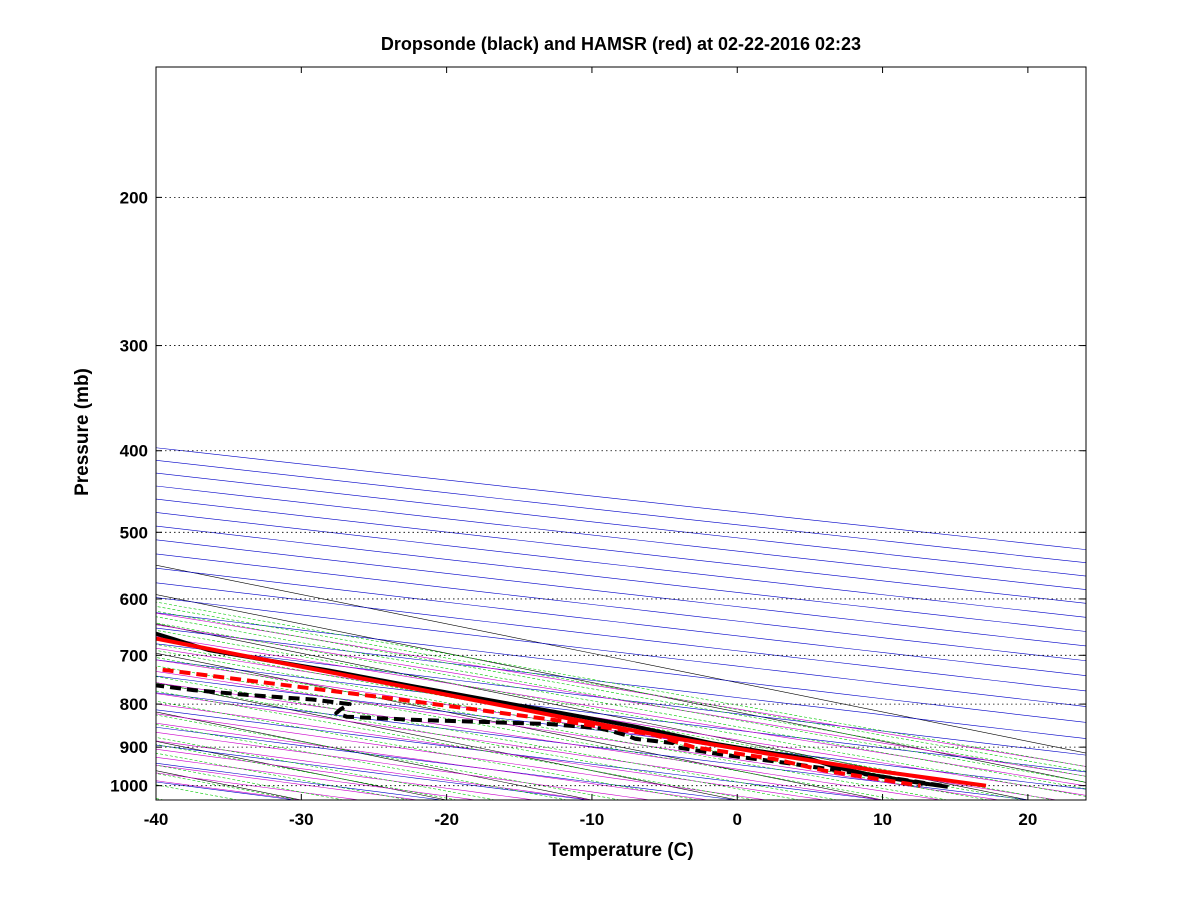  Describe the element at coordinates (134, 346) in the screenshot. I see `y-tick-label: 300` at that location.